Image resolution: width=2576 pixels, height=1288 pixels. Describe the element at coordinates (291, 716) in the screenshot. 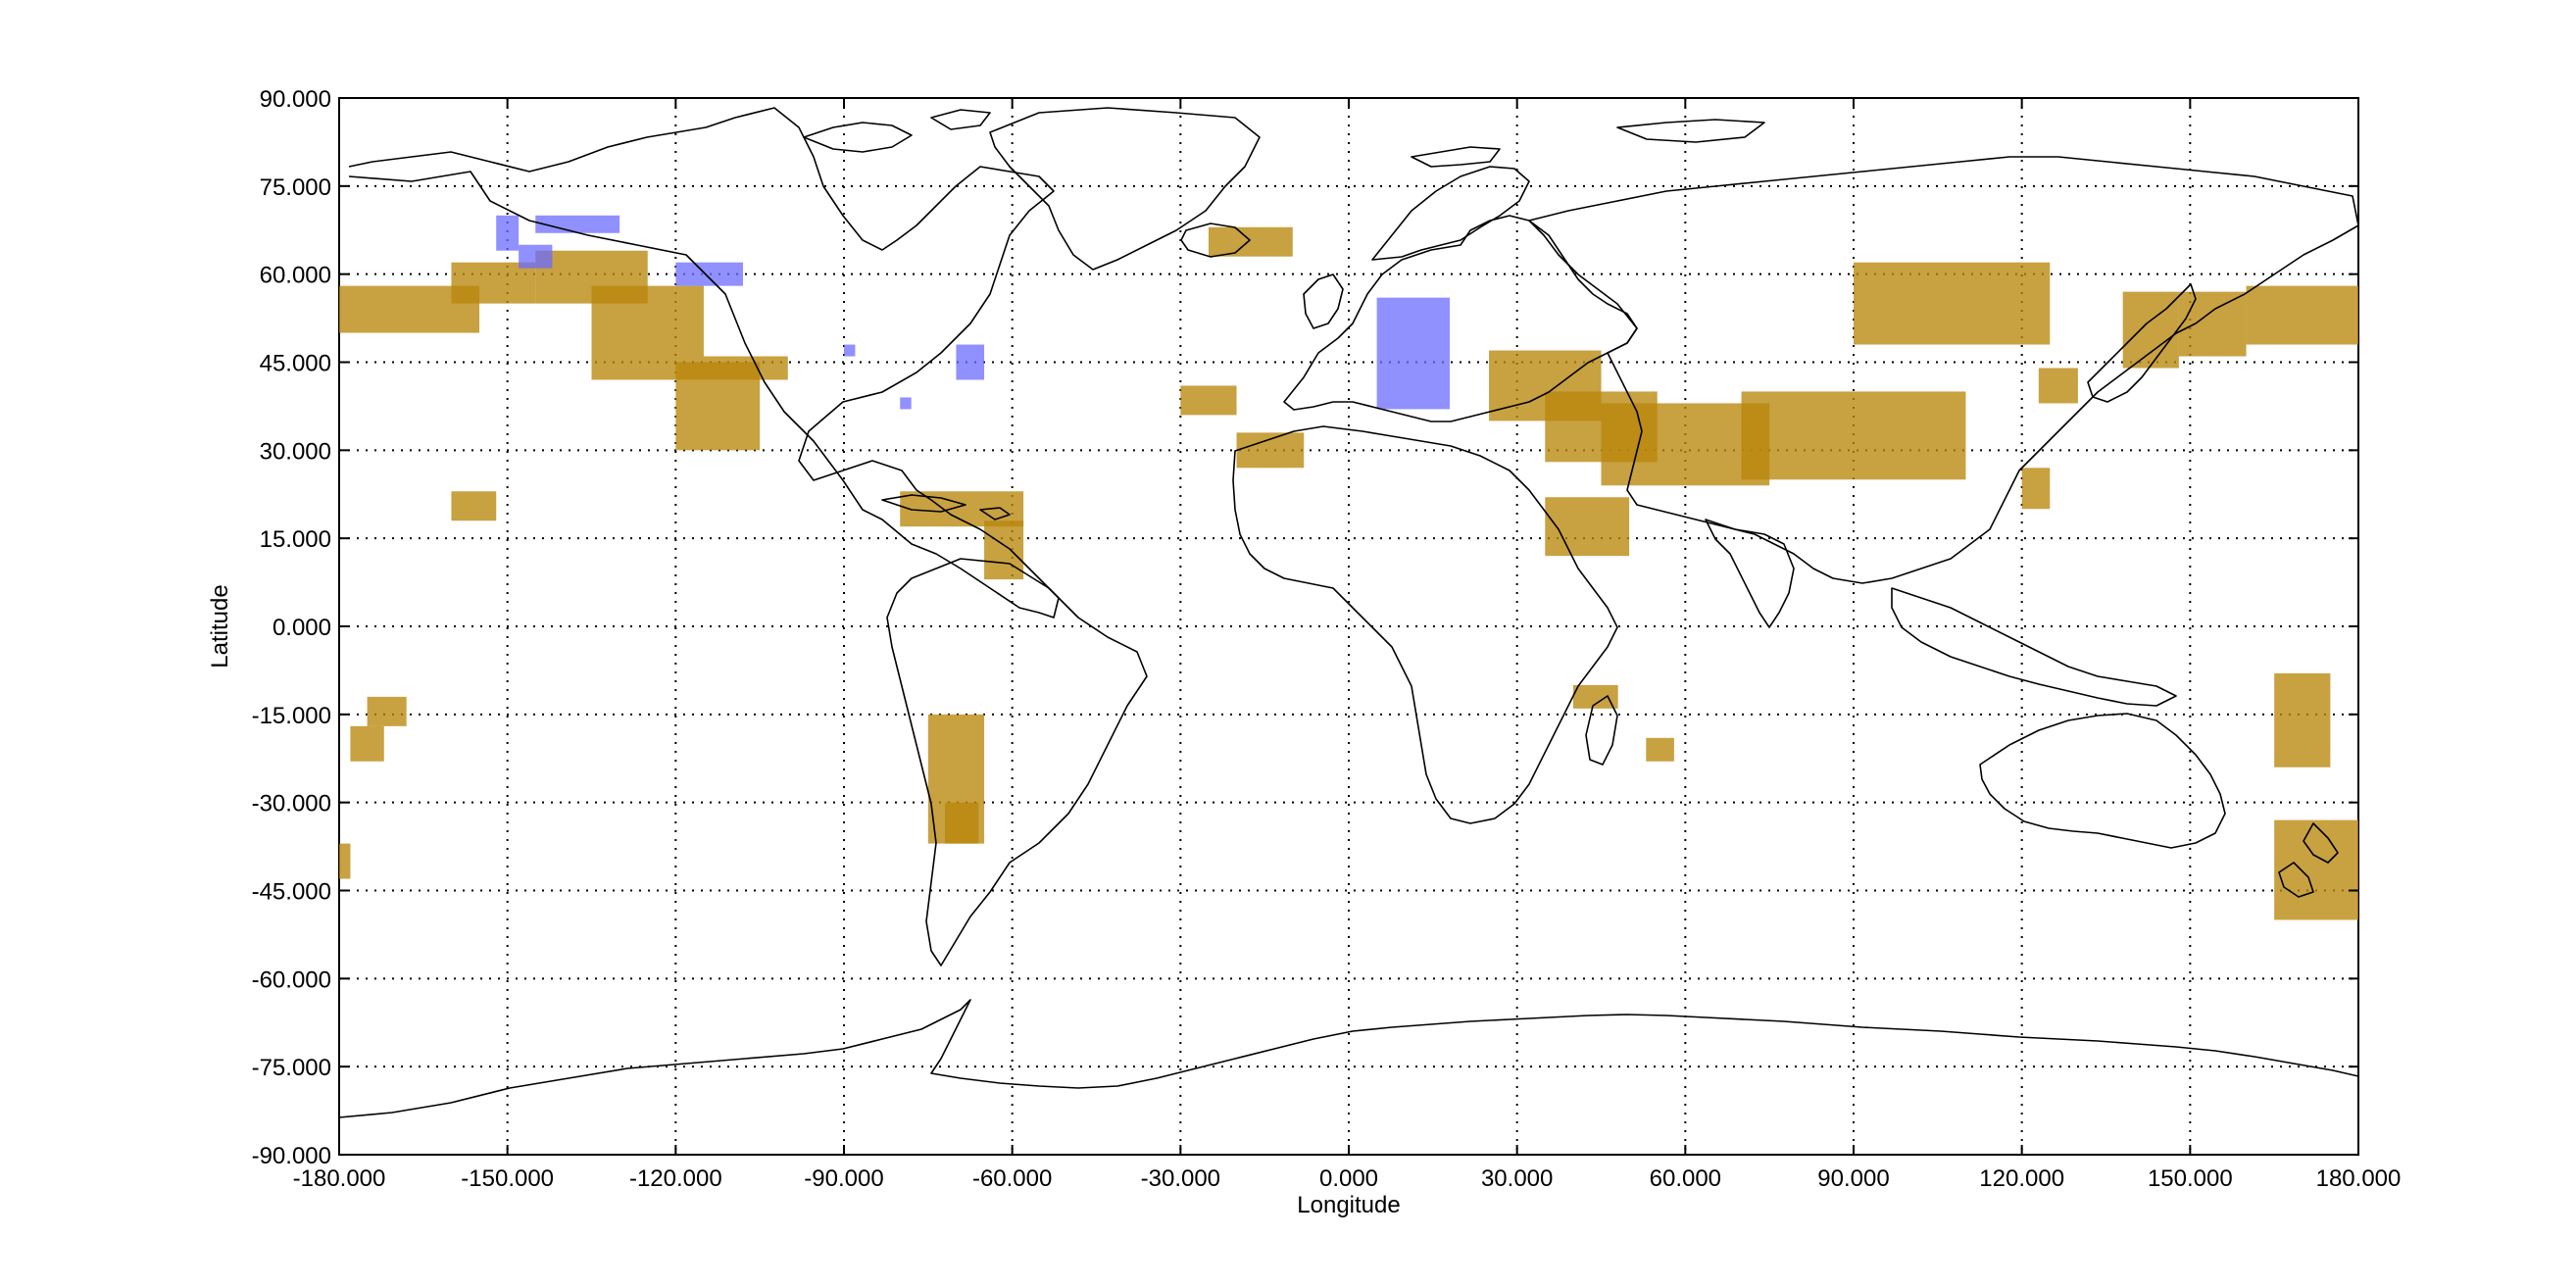

I see `y-tick-label: -15.000` at that location.